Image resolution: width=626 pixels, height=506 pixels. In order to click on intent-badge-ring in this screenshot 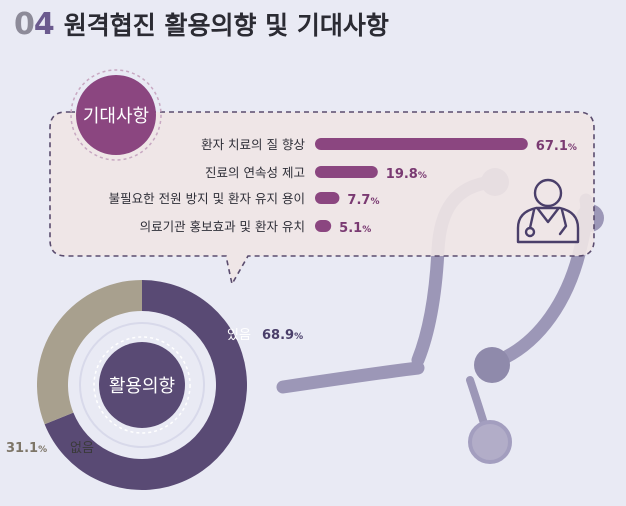, I will do `click(142, 385)`.